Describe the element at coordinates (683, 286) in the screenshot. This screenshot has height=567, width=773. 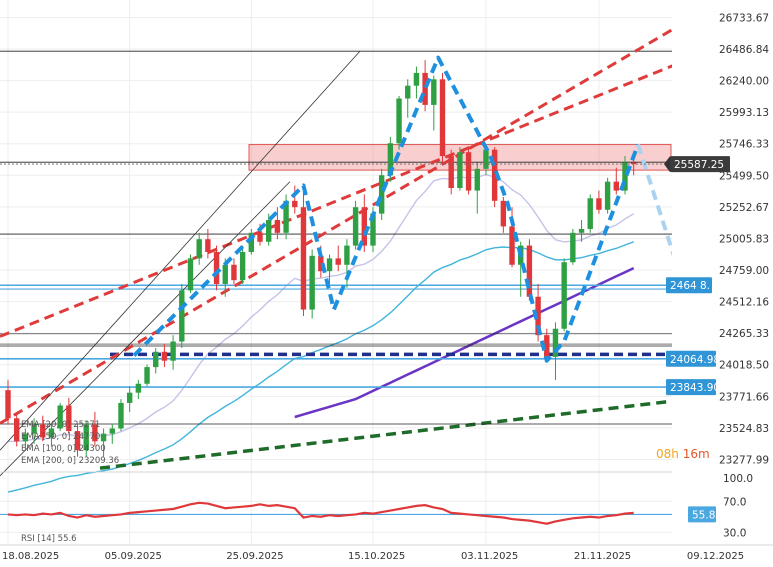
I see `level-badge-text: 2464` at that location.